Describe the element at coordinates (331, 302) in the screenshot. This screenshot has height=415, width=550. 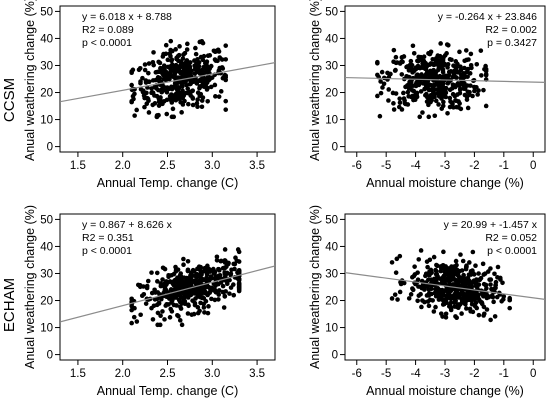
I see `y-tick-label: 20` at that location.